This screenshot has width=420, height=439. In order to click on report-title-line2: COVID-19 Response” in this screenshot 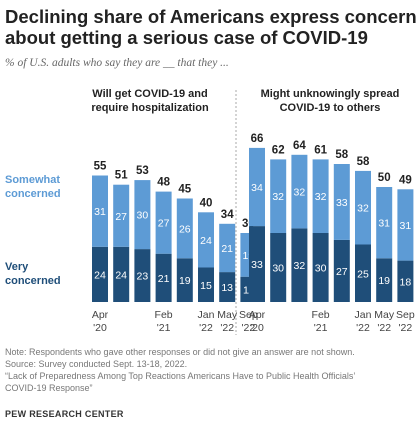, I will do `click(49, 388)`.